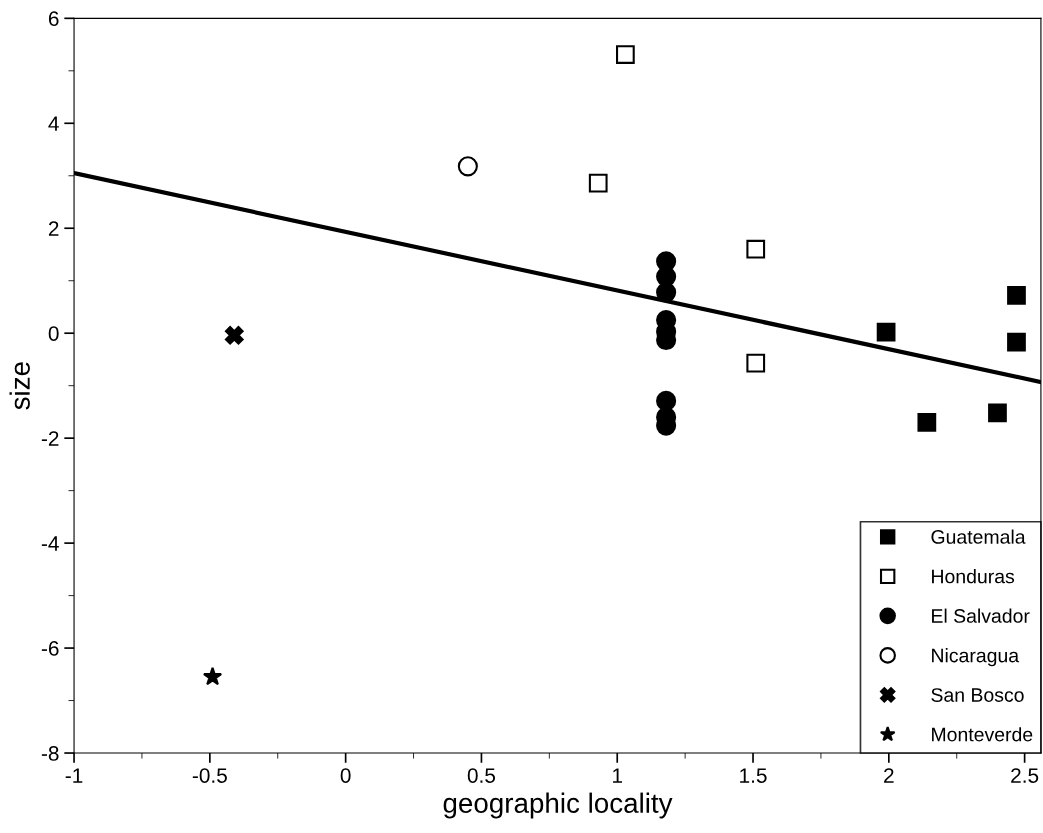  I want to click on y-tick-label: 4, so click(53, 123).